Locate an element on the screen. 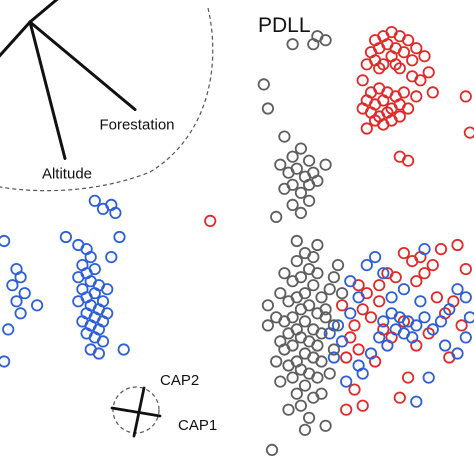 The height and width of the screenshot is (474, 474). cap2-axis-line is located at coordinates (139, 412).